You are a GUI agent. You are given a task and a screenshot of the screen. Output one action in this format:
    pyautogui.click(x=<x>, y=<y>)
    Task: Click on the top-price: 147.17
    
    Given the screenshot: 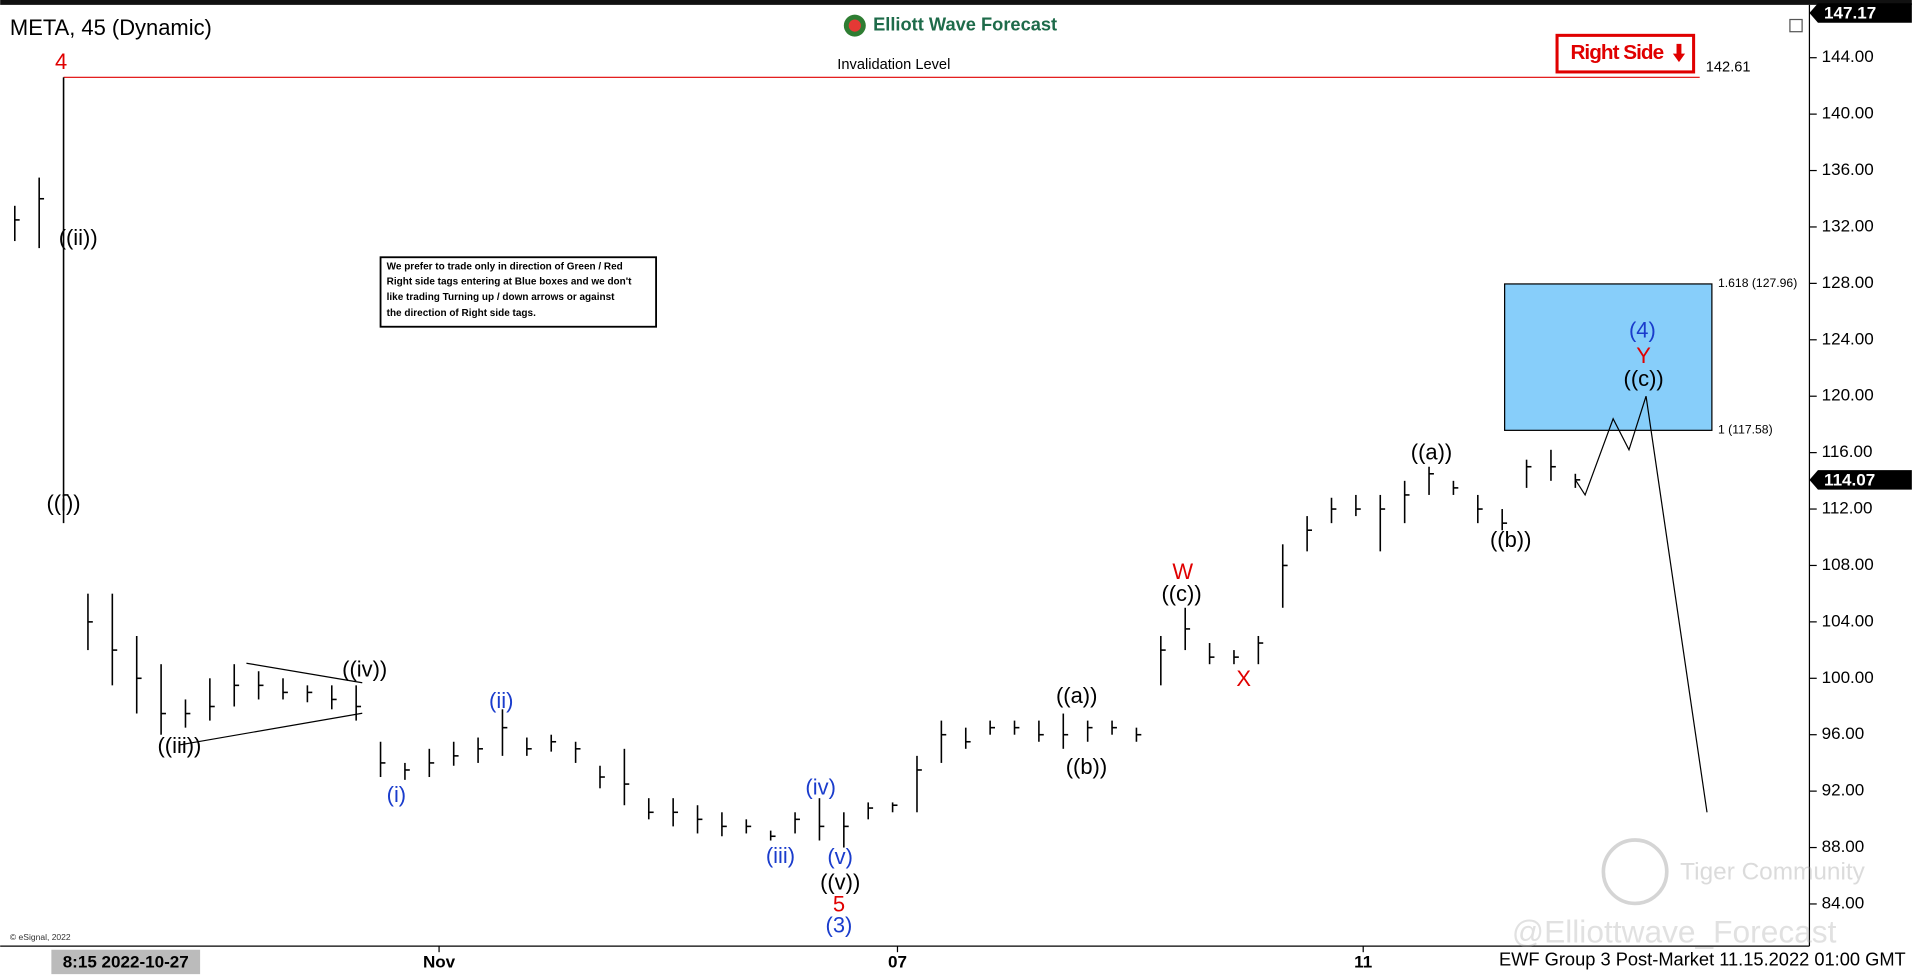 What is the action you would take?
    pyautogui.click(x=1850, y=13)
    